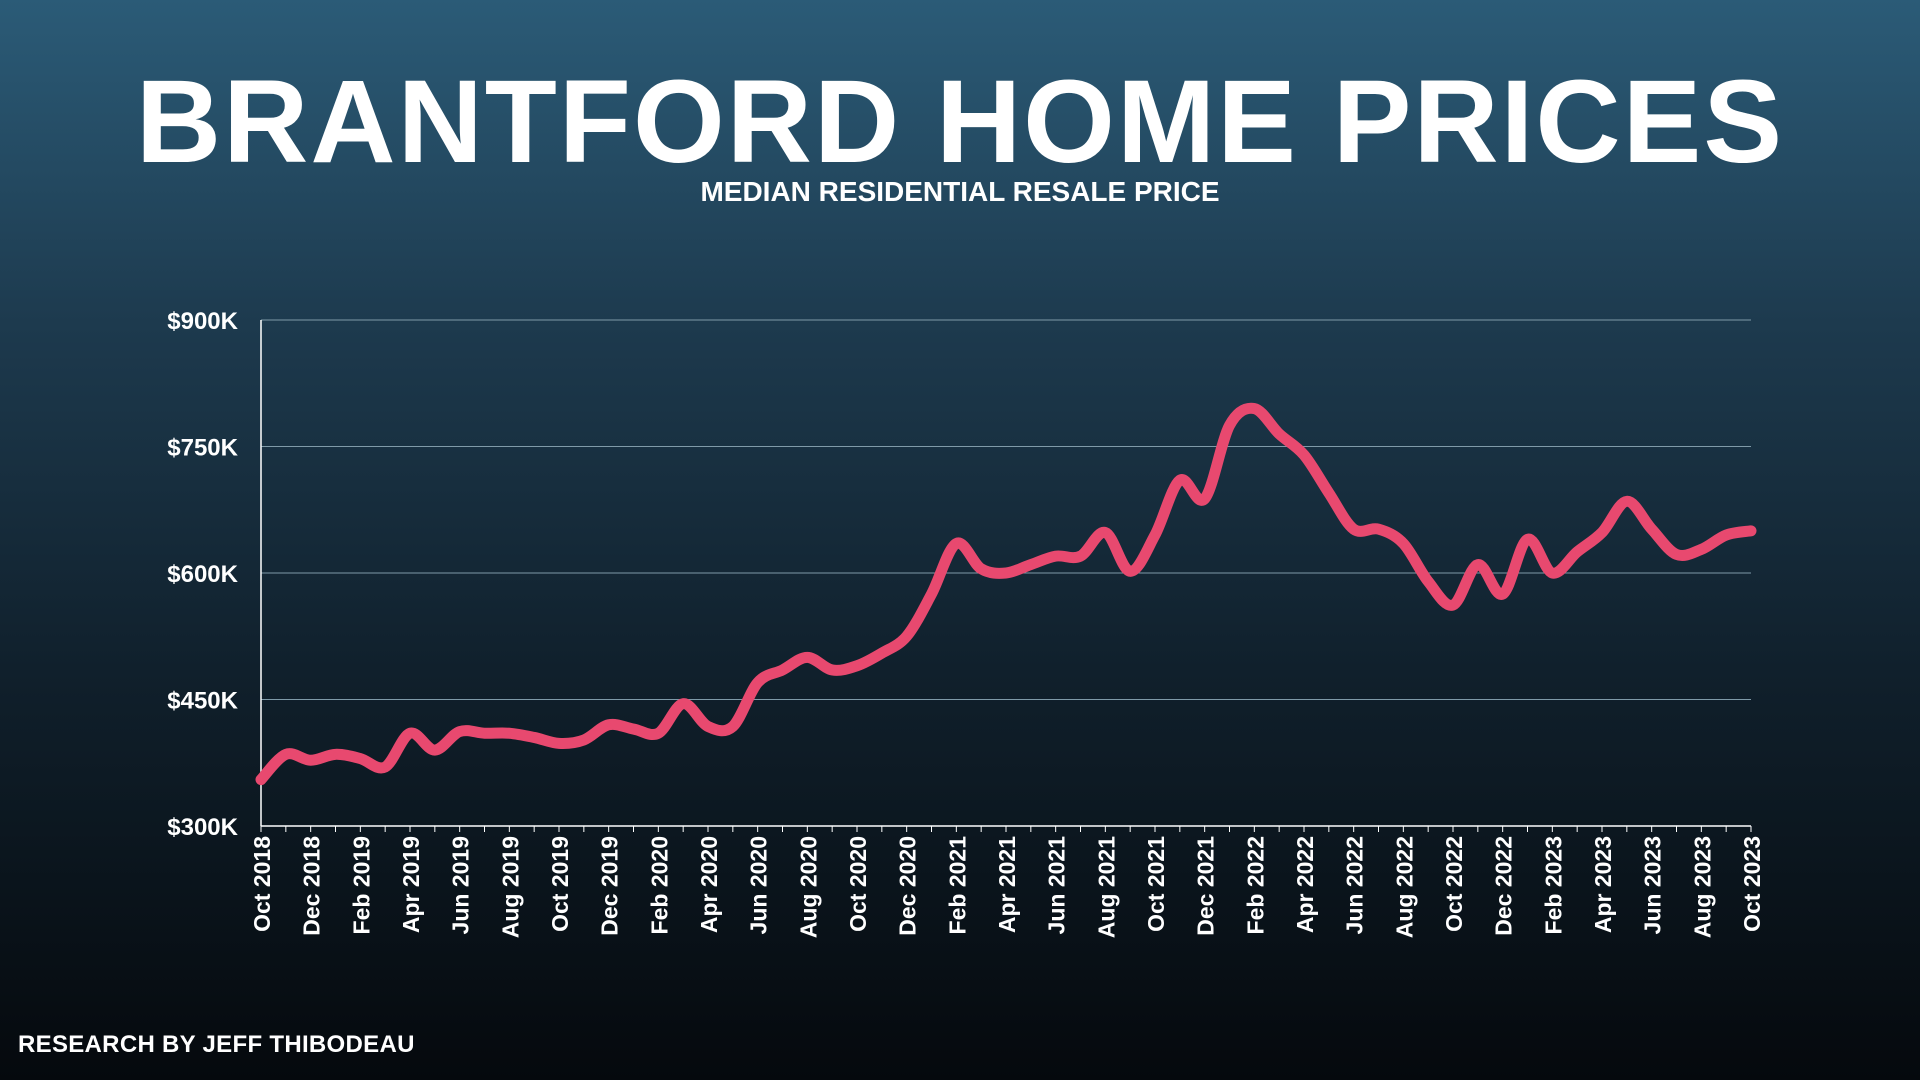  Describe the element at coordinates (960, 191) in the screenshot. I see `chart-subtitle: MEDIAN RESIDENTIAL RESALE PRICE` at that location.